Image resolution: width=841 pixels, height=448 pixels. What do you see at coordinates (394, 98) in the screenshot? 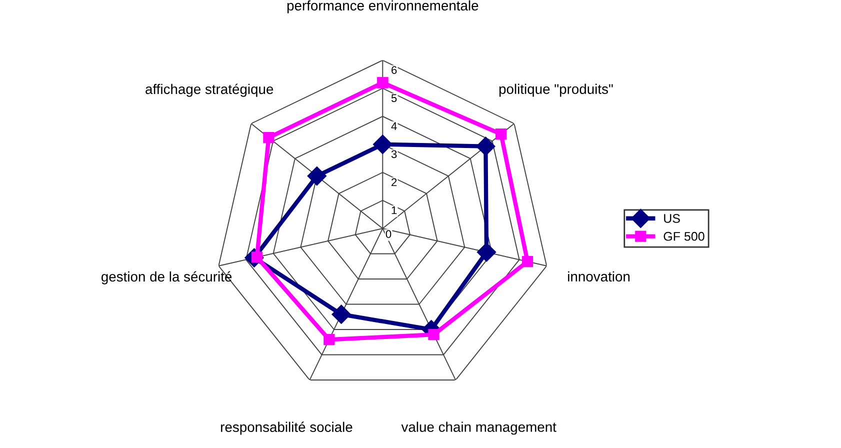
I see `y-tick-label: 5` at bounding box center [394, 98].